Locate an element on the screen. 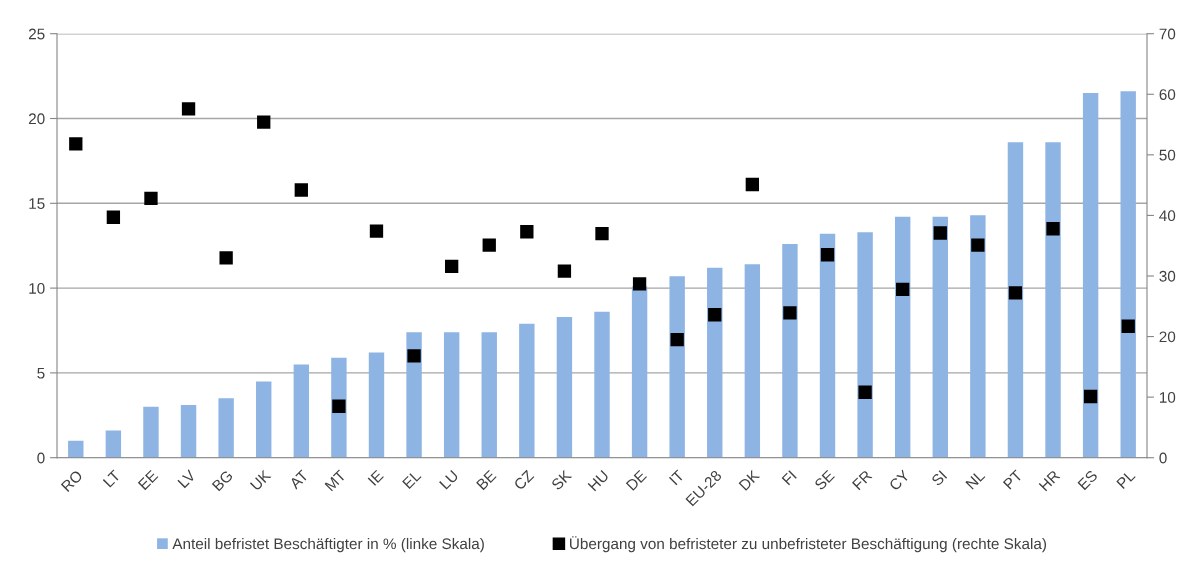 This screenshot has width=1198, height=562. y2-tick-label: 40 is located at coordinates (1167, 216).